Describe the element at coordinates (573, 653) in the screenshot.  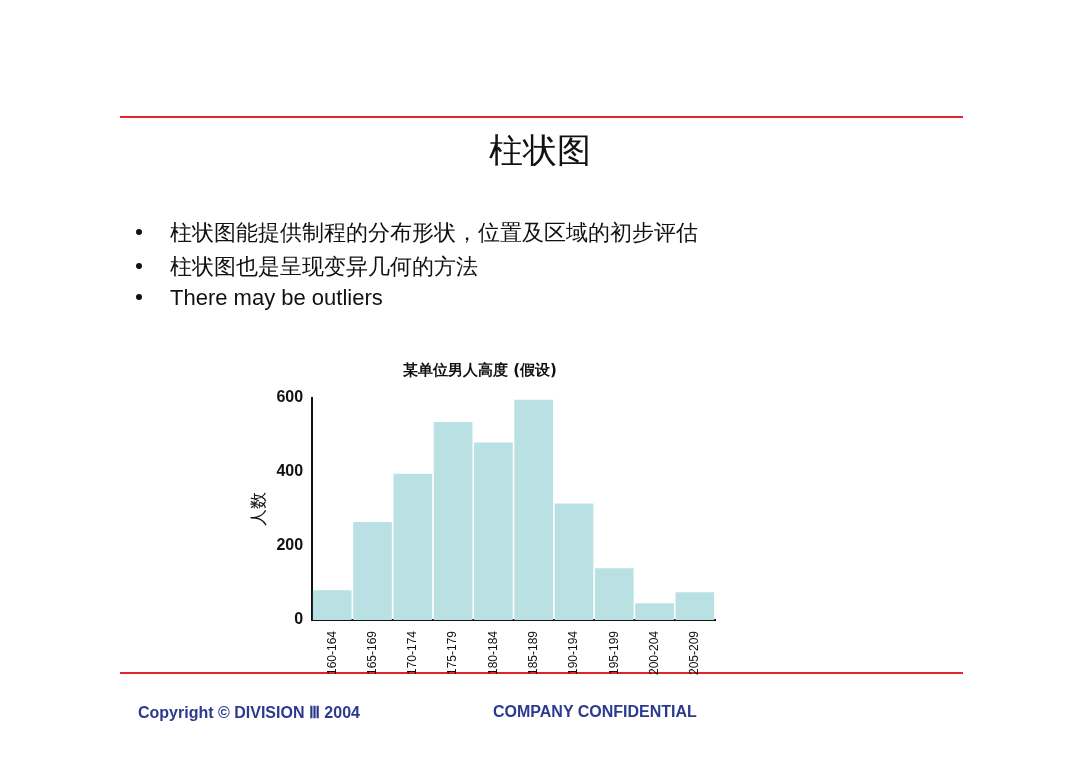
I see `x-tick-label: 190-194` at that location.